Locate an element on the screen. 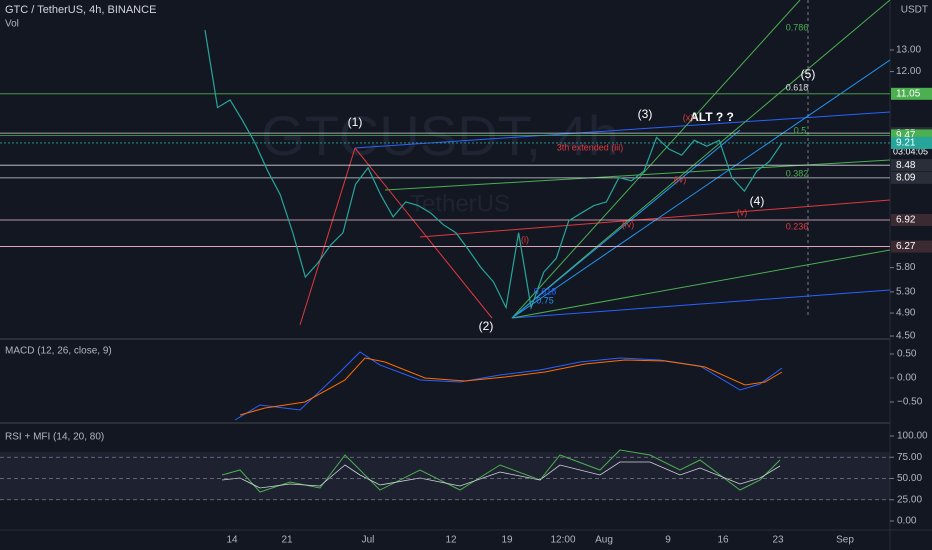  macd-title: MACD (12, 26, close, 9) is located at coordinates (58, 351).